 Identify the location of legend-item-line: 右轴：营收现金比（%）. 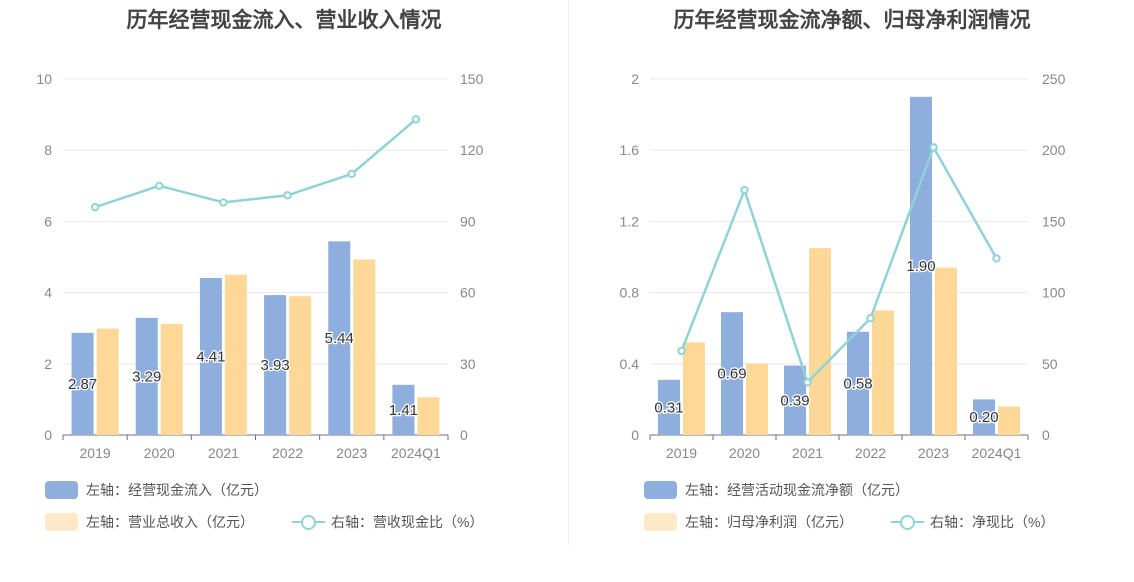
(387, 522).